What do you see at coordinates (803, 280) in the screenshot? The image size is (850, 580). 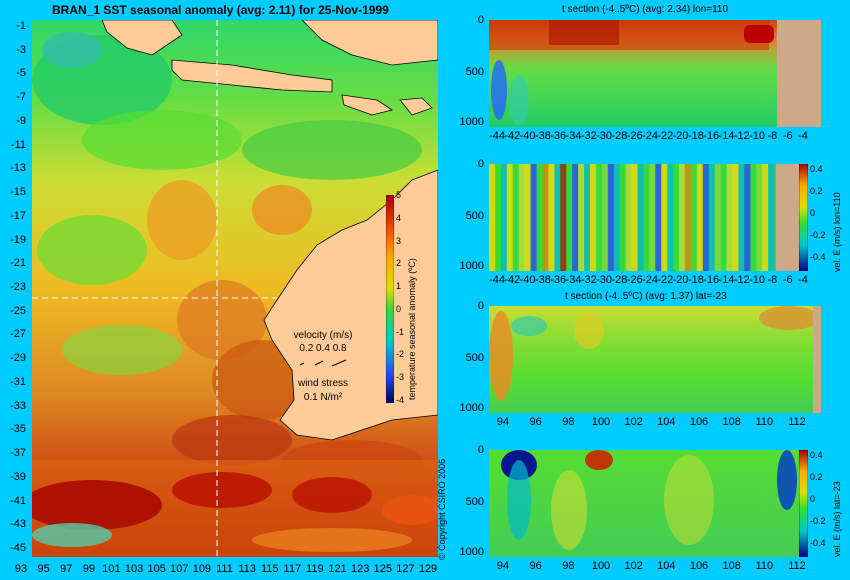 I see `panel-2-x-tick: -4` at bounding box center [803, 280].